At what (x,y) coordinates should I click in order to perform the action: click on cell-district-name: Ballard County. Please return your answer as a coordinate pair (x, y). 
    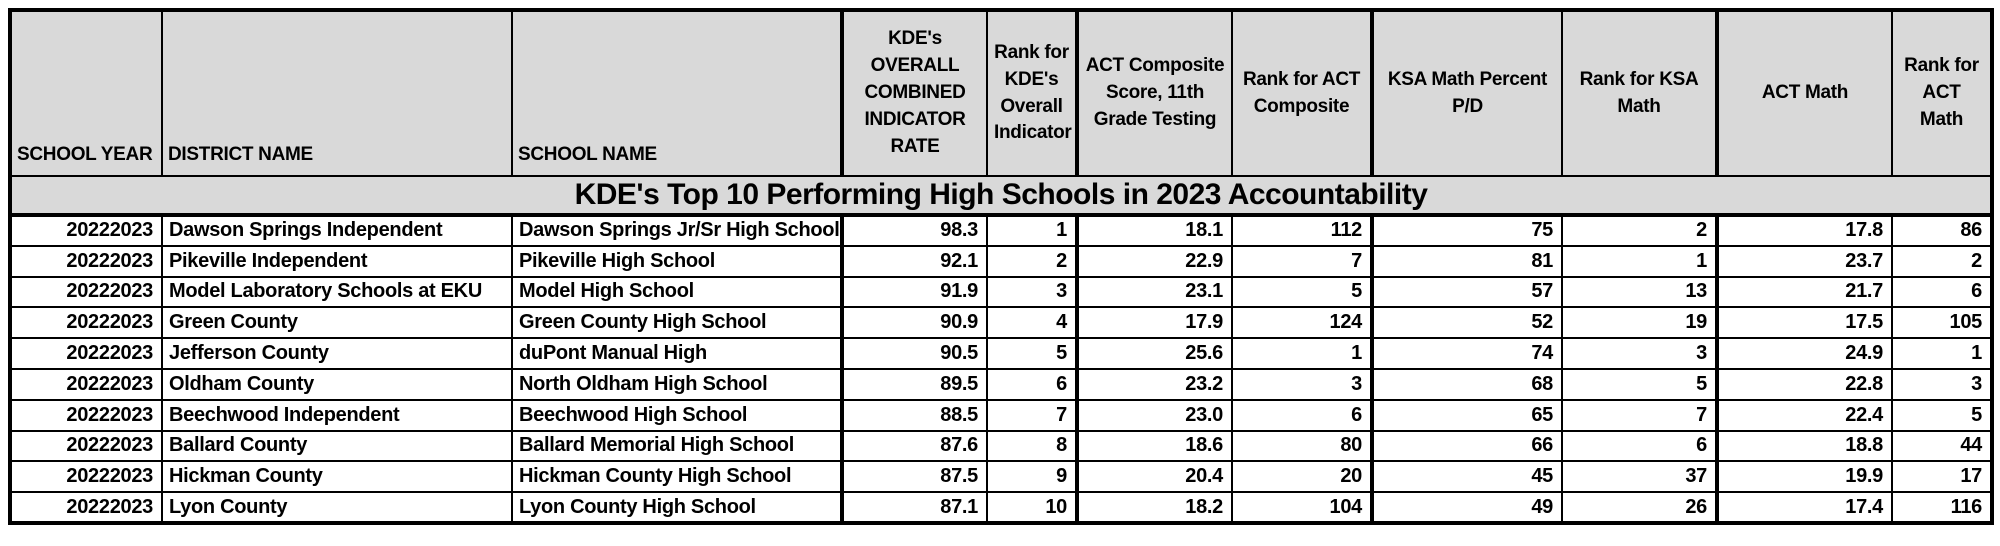
    Looking at the image, I should click on (337, 446).